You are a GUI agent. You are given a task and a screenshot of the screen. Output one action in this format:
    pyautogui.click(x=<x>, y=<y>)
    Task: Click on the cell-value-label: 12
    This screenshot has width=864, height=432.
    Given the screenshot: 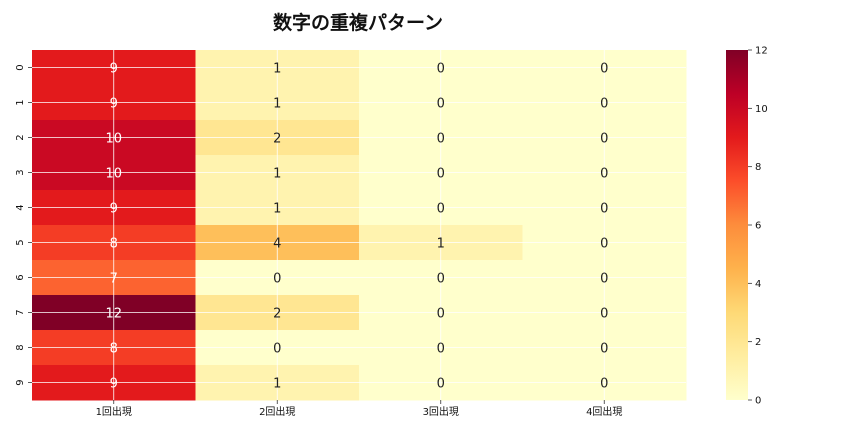 What is the action you would take?
    pyautogui.click(x=113, y=314)
    